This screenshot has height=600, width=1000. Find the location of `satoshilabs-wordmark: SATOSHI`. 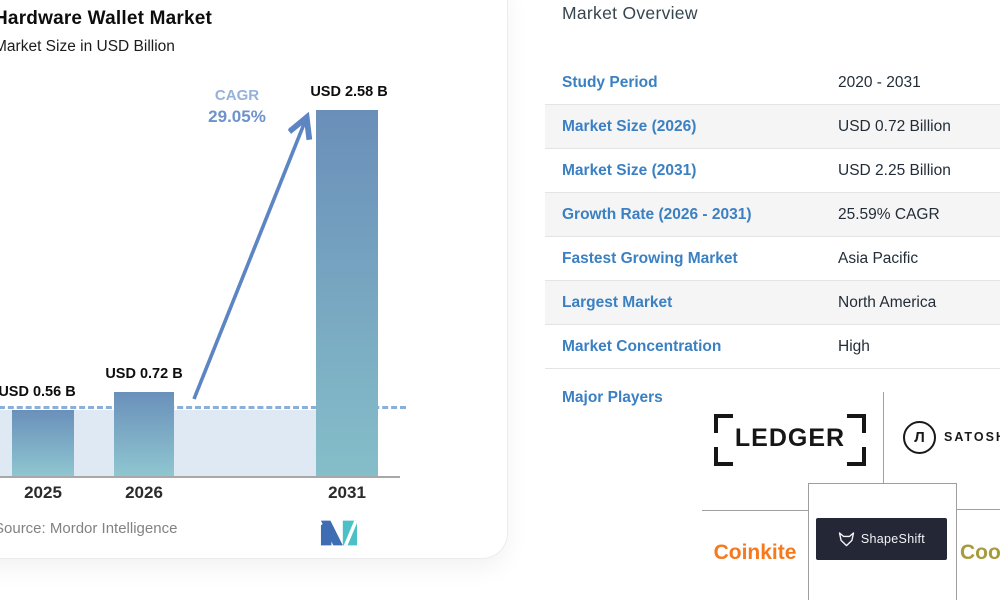

satoshilabs-wordmark: SATOSHI is located at coordinates (972, 437).